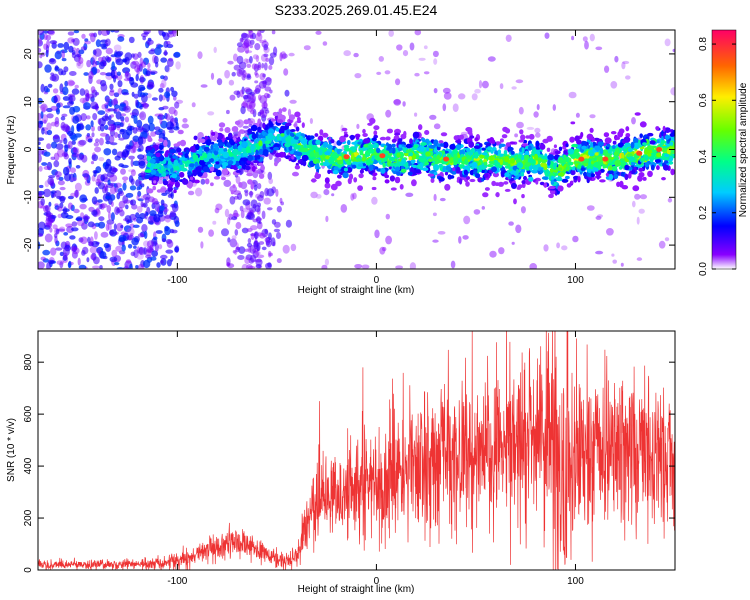  I want to click on y-tick-label: 200, so click(28, 517).